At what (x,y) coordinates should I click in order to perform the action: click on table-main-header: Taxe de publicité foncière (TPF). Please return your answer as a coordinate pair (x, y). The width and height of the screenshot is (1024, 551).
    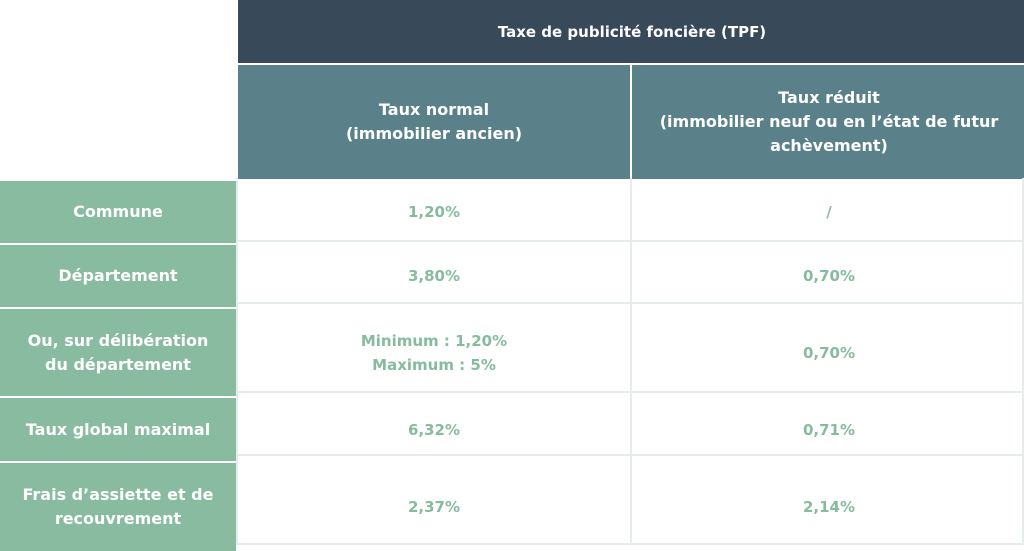
    Looking at the image, I should click on (631, 31).